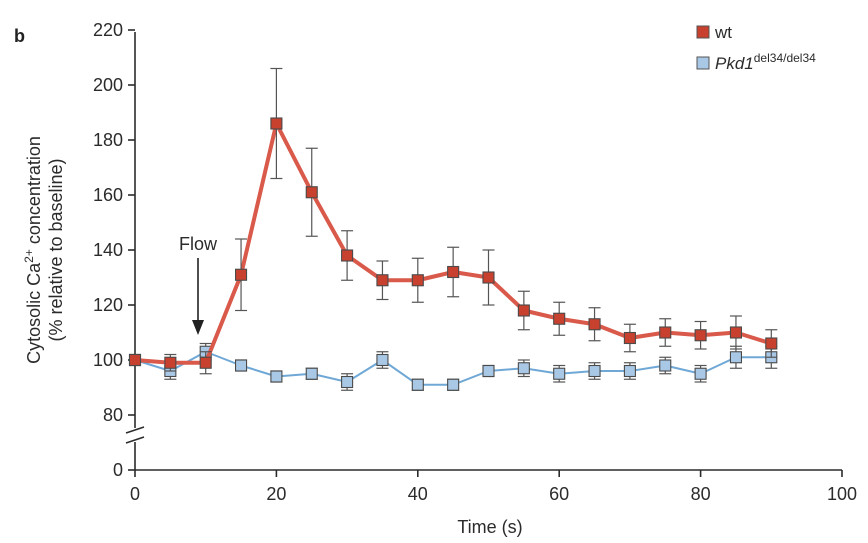 The height and width of the screenshot is (543, 868). Describe the element at coordinates (118, 470) in the screenshot. I see `y-tick-label: 0` at that location.